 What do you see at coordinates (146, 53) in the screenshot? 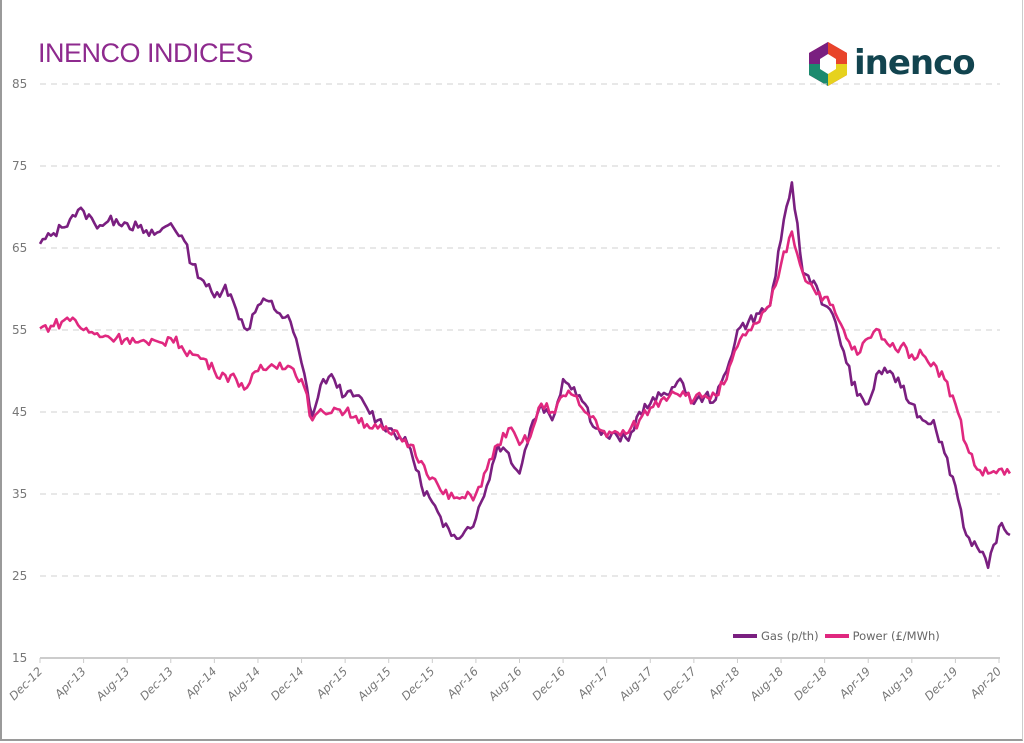
I see `chart-title: INENCO INDICES` at bounding box center [146, 53].